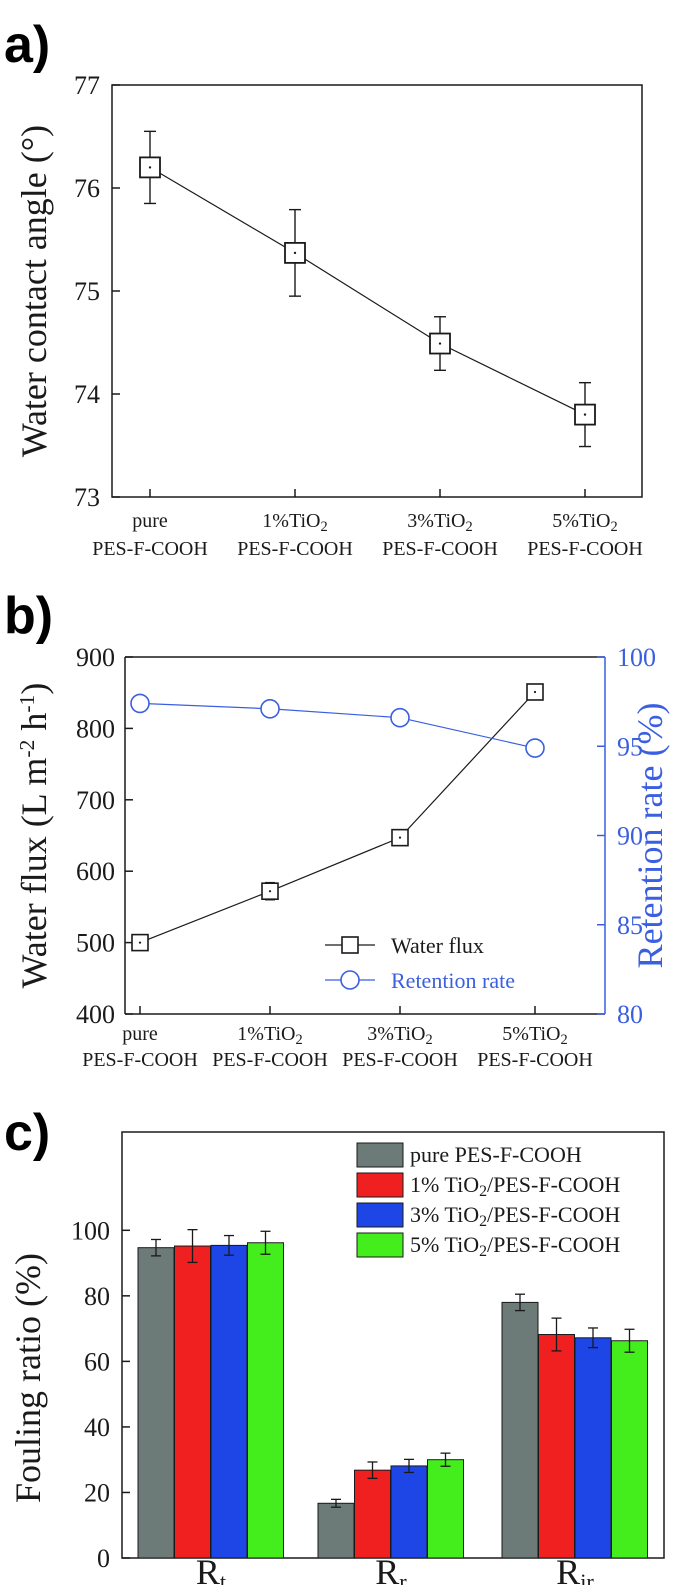  Describe the element at coordinates (437, 945) in the screenshot. I see `legend-label-water-flux: Water flux` at that location.